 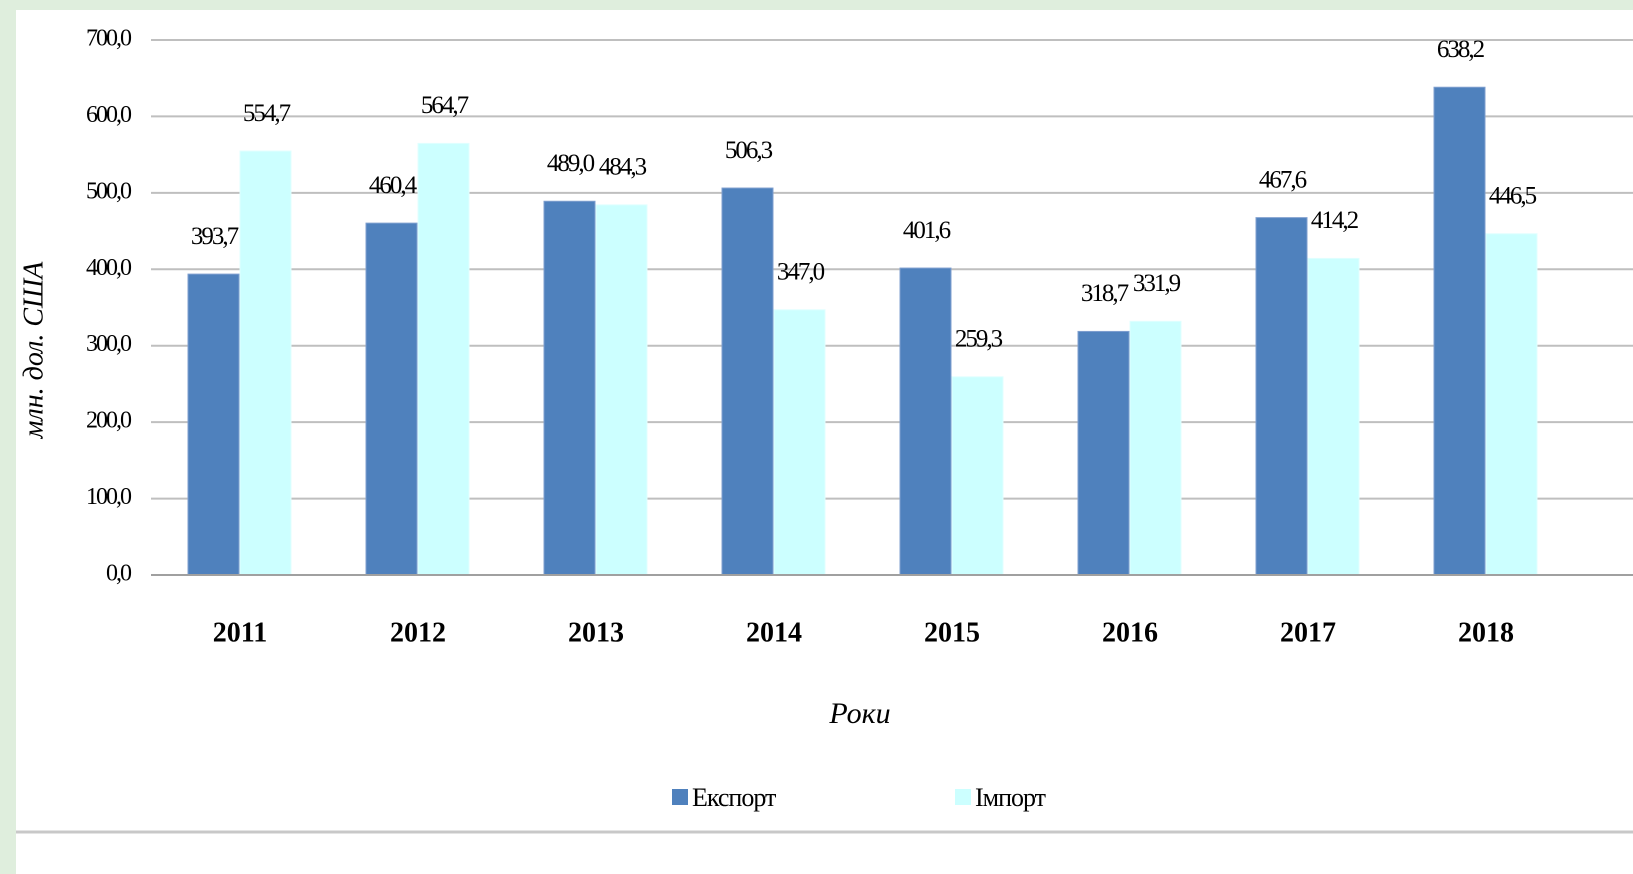 I want to click on y-tick-label: 0,0, so click(x=119, y=574).